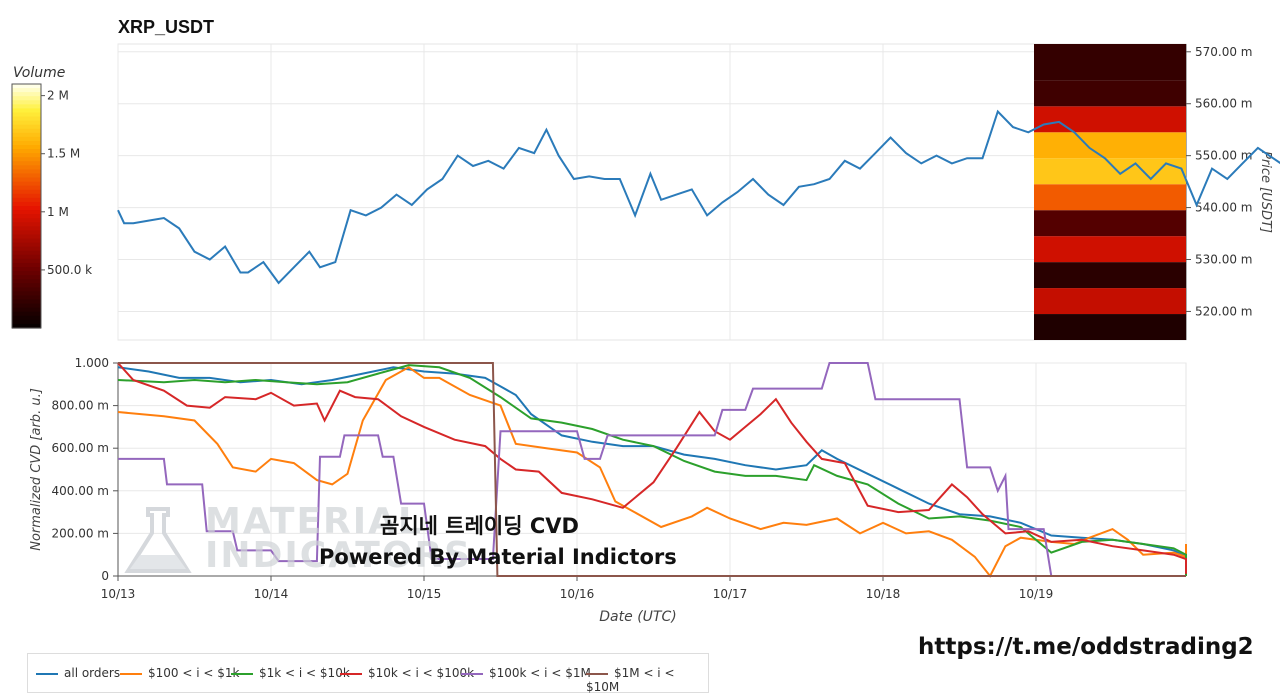  What do you see at coordinates (1224, 156) in the screenshot?
I see `price-tick-label: 550.00 m` at bounding box center [1224, 156].